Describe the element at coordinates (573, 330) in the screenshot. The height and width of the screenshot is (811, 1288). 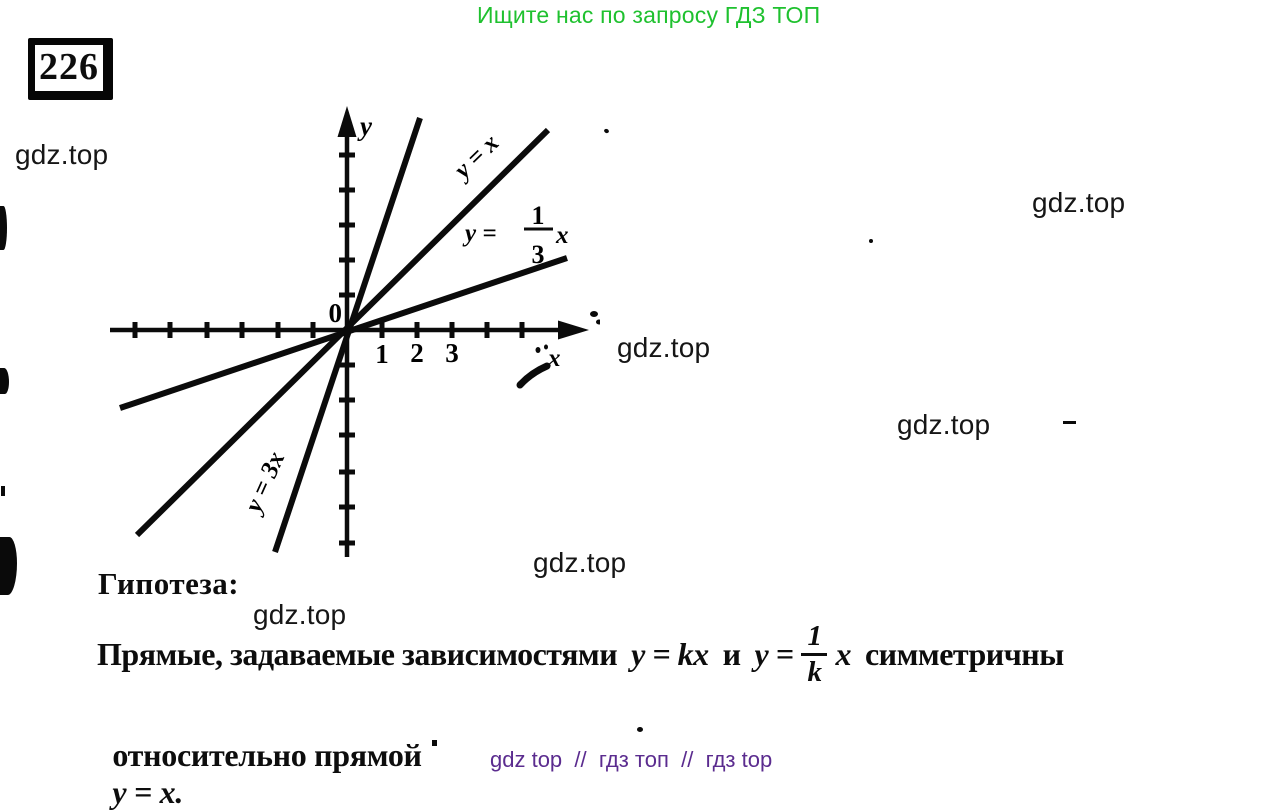
I see `x-axis-arrowhead` at that location.